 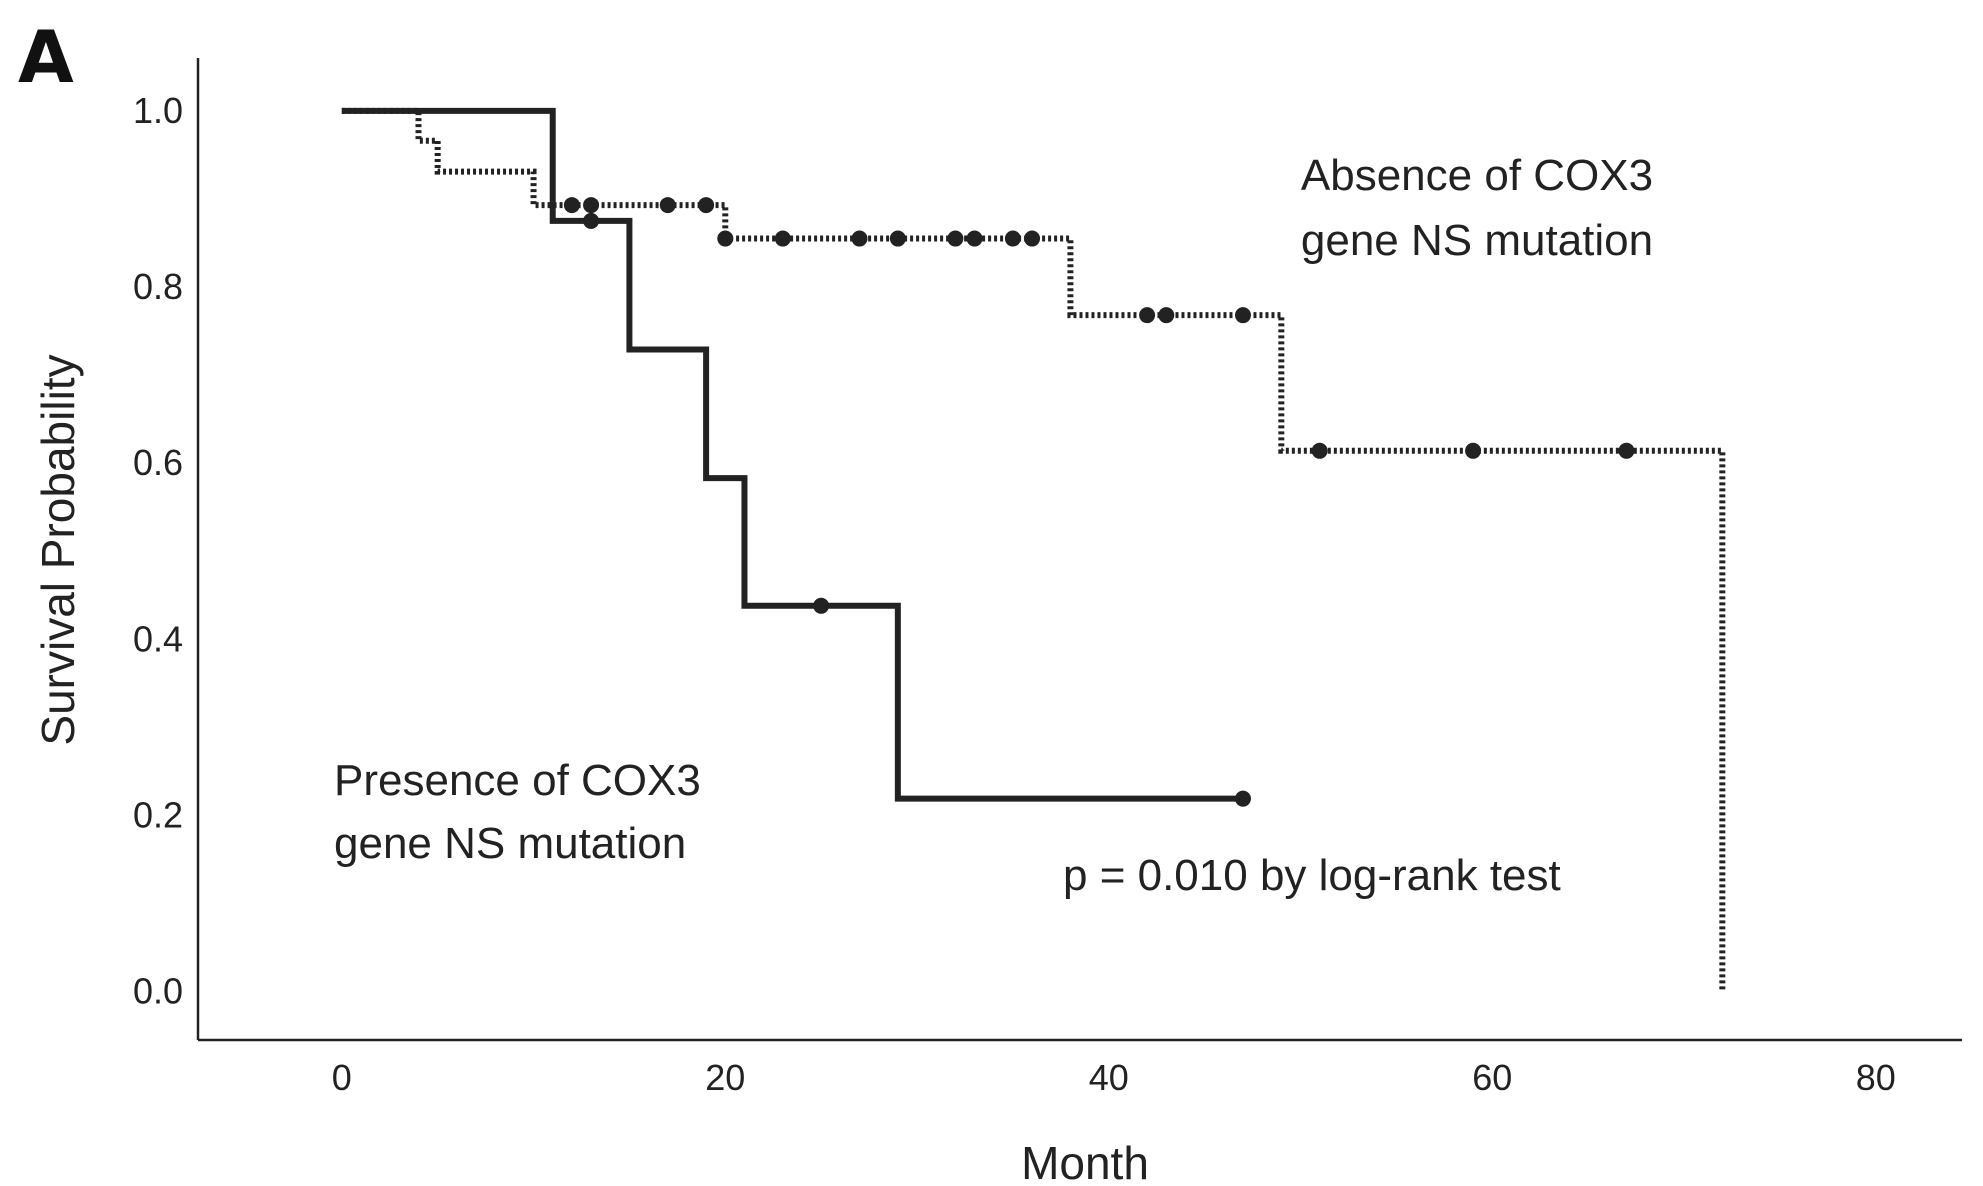 What do you see at coordinates (158, 462) in the screenshot?
I see `y-tick-label: 0.6` at bounding box center [158, 462].